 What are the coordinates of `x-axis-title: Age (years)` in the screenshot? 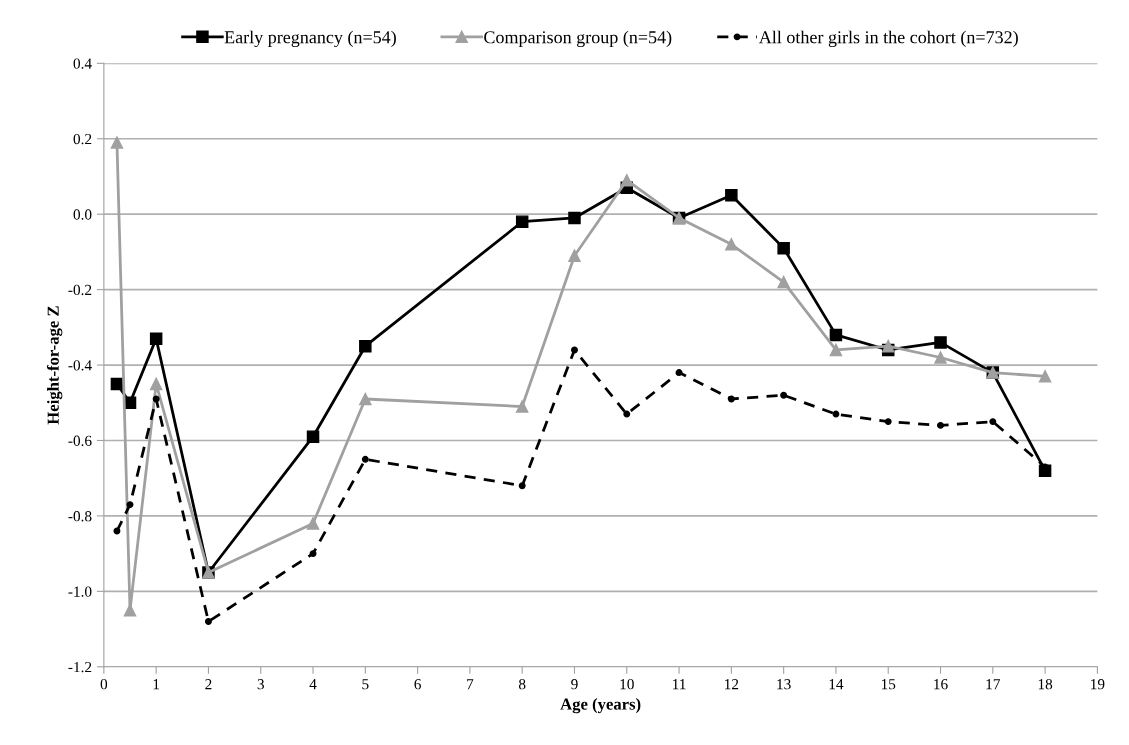 It's located at (600, 705).